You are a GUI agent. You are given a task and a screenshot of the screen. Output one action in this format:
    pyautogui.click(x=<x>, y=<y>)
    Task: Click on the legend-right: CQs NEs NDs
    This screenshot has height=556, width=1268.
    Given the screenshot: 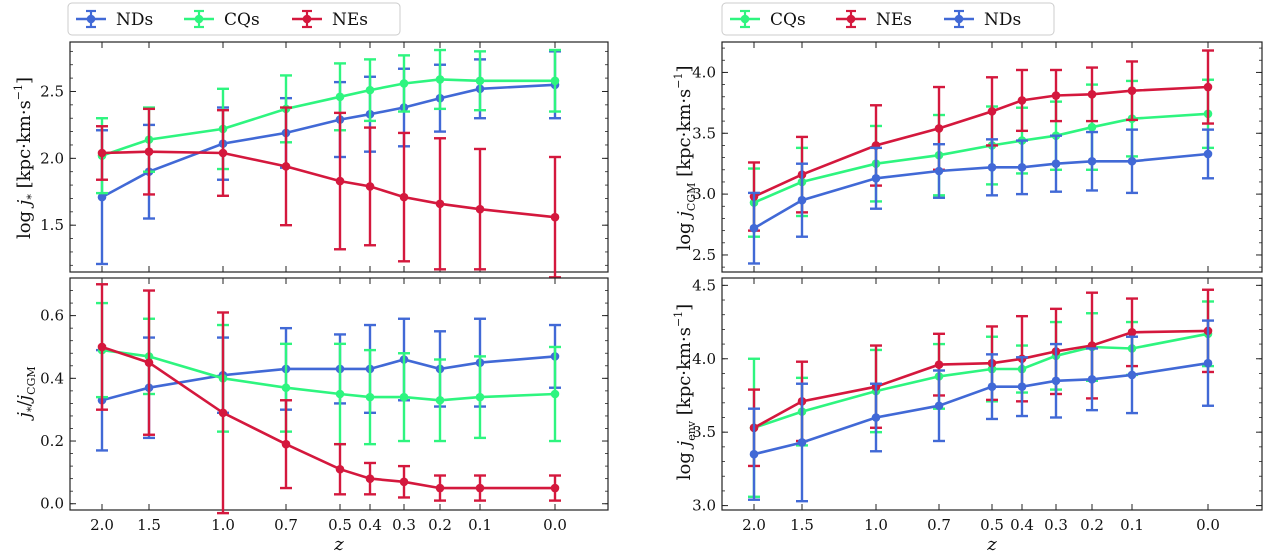 What is the action you would take?
    pyautogui.click(x=888, y=19)
    